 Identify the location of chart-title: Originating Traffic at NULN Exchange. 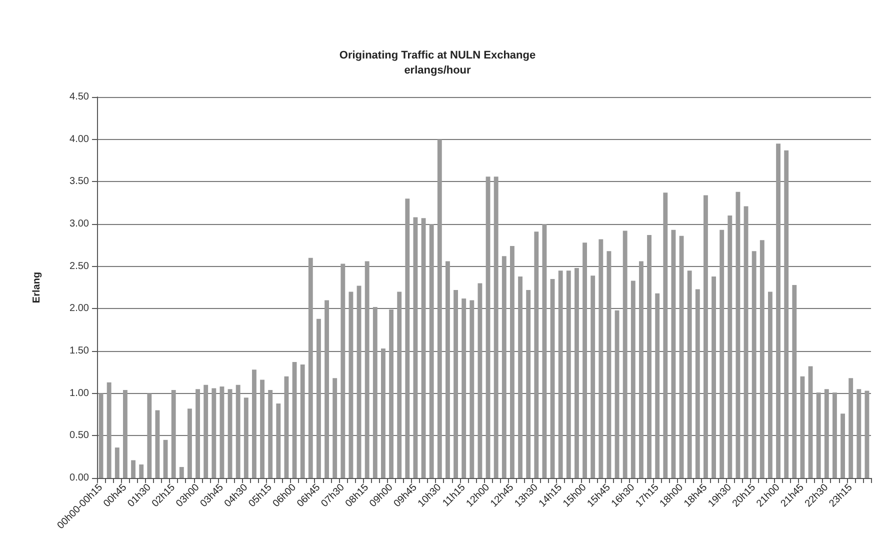
(437, 56).